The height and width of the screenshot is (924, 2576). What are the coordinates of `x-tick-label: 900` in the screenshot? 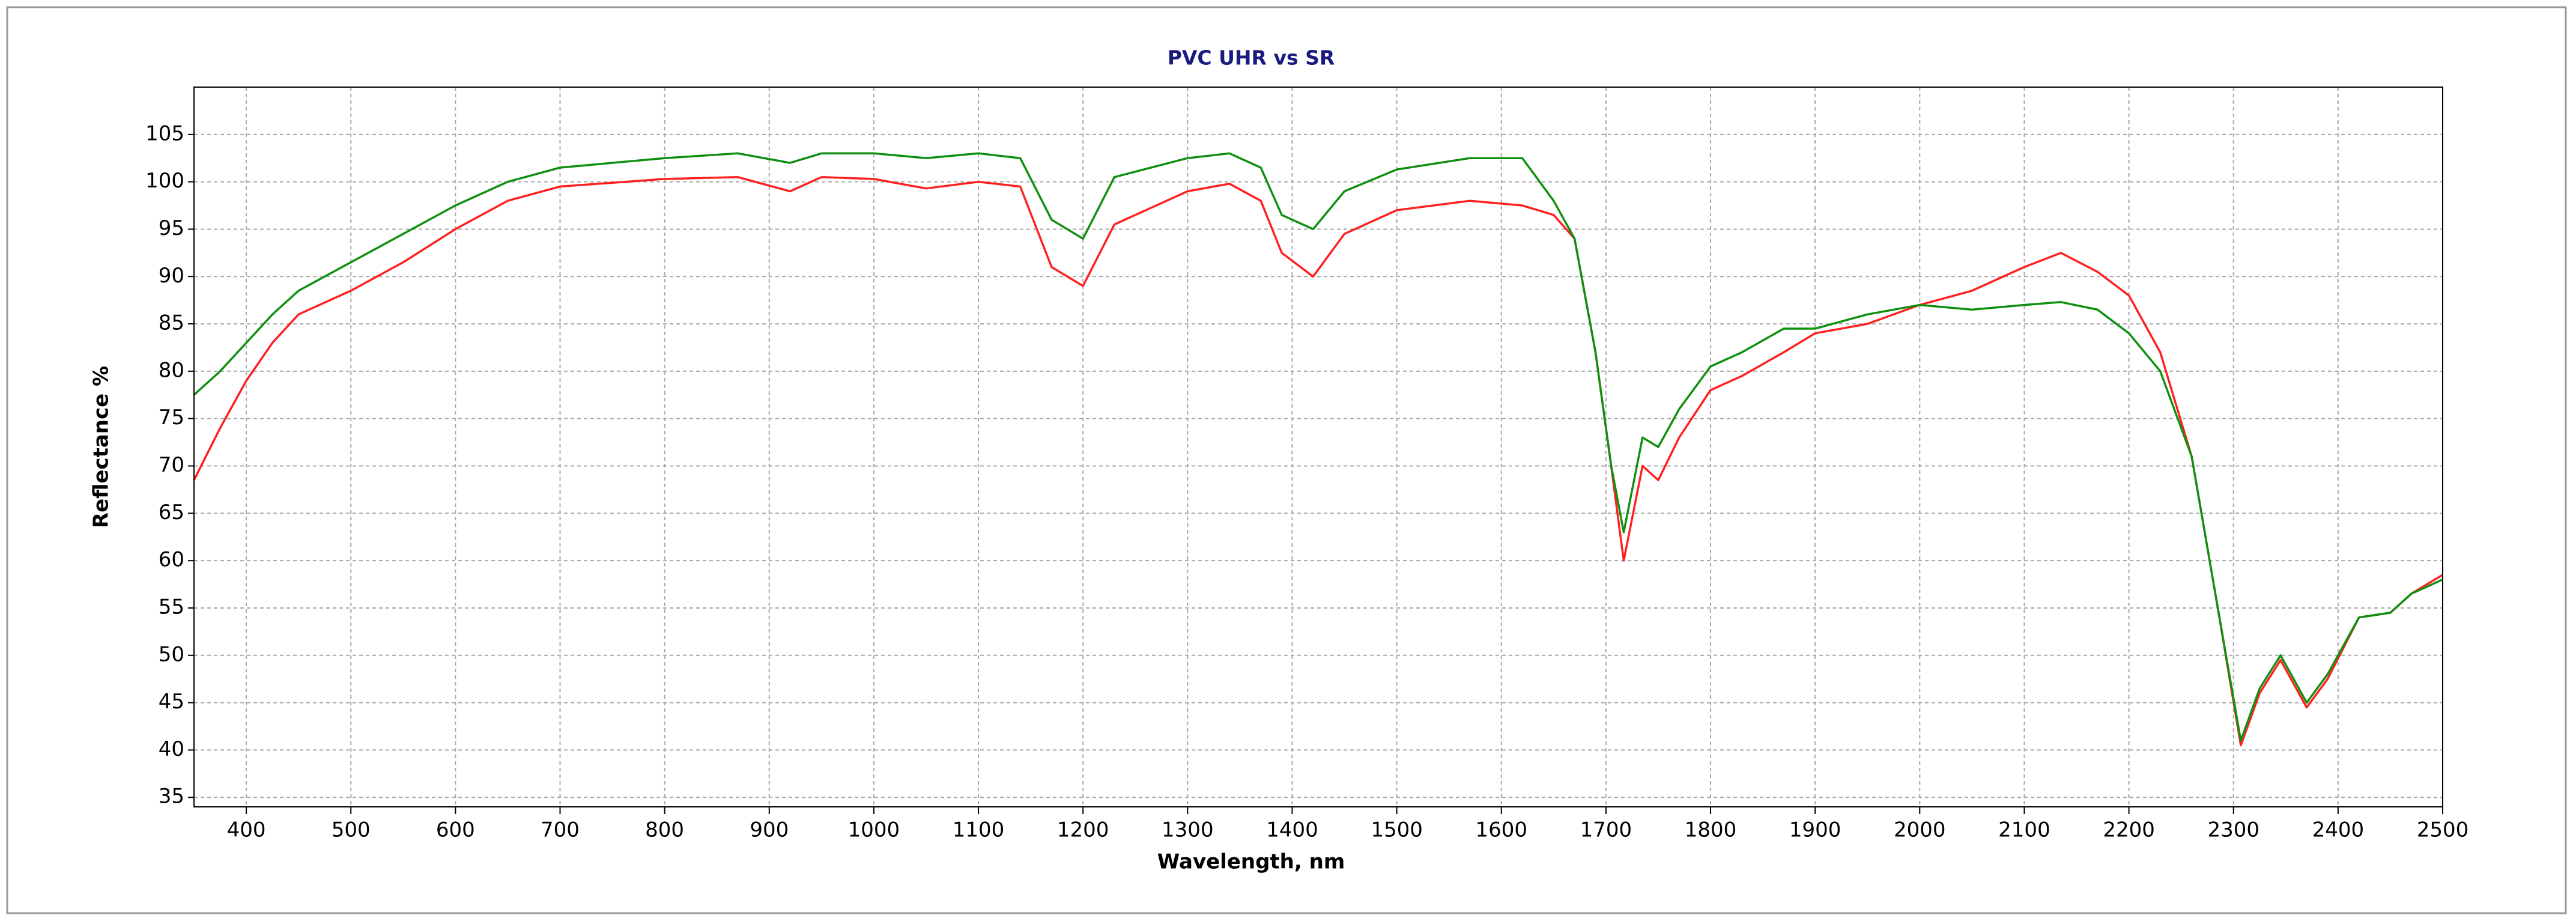 It's located at (769, 830).